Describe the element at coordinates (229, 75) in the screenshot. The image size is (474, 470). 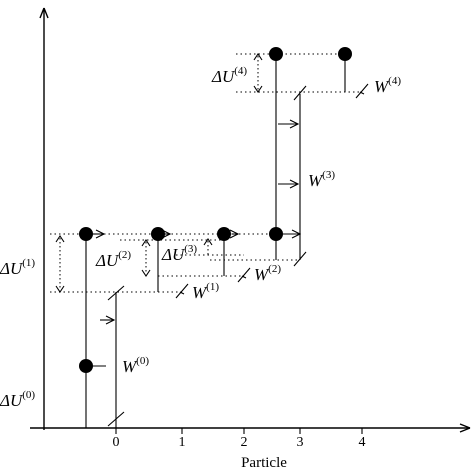
I see `label-delta-u4: ΔU(4)` at that location.